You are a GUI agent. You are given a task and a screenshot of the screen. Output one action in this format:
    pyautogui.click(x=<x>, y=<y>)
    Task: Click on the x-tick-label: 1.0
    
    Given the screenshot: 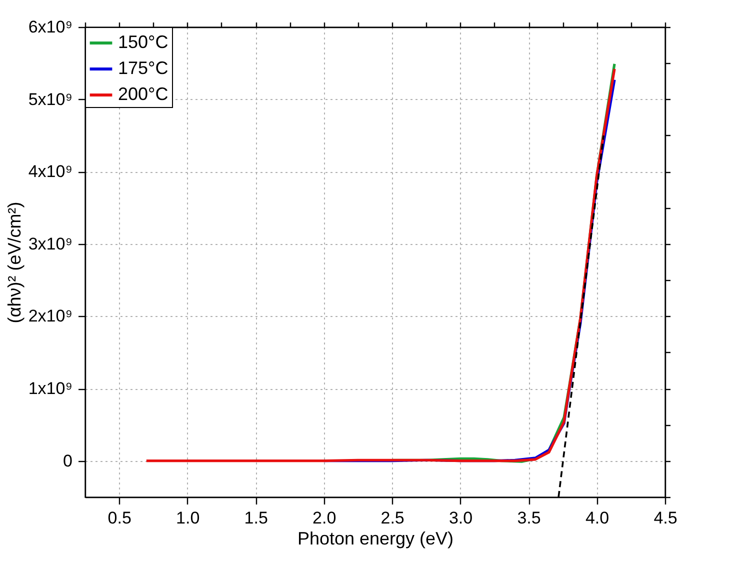 What is the action you would take?
    pyautogui.click(x=188, y=518)
    